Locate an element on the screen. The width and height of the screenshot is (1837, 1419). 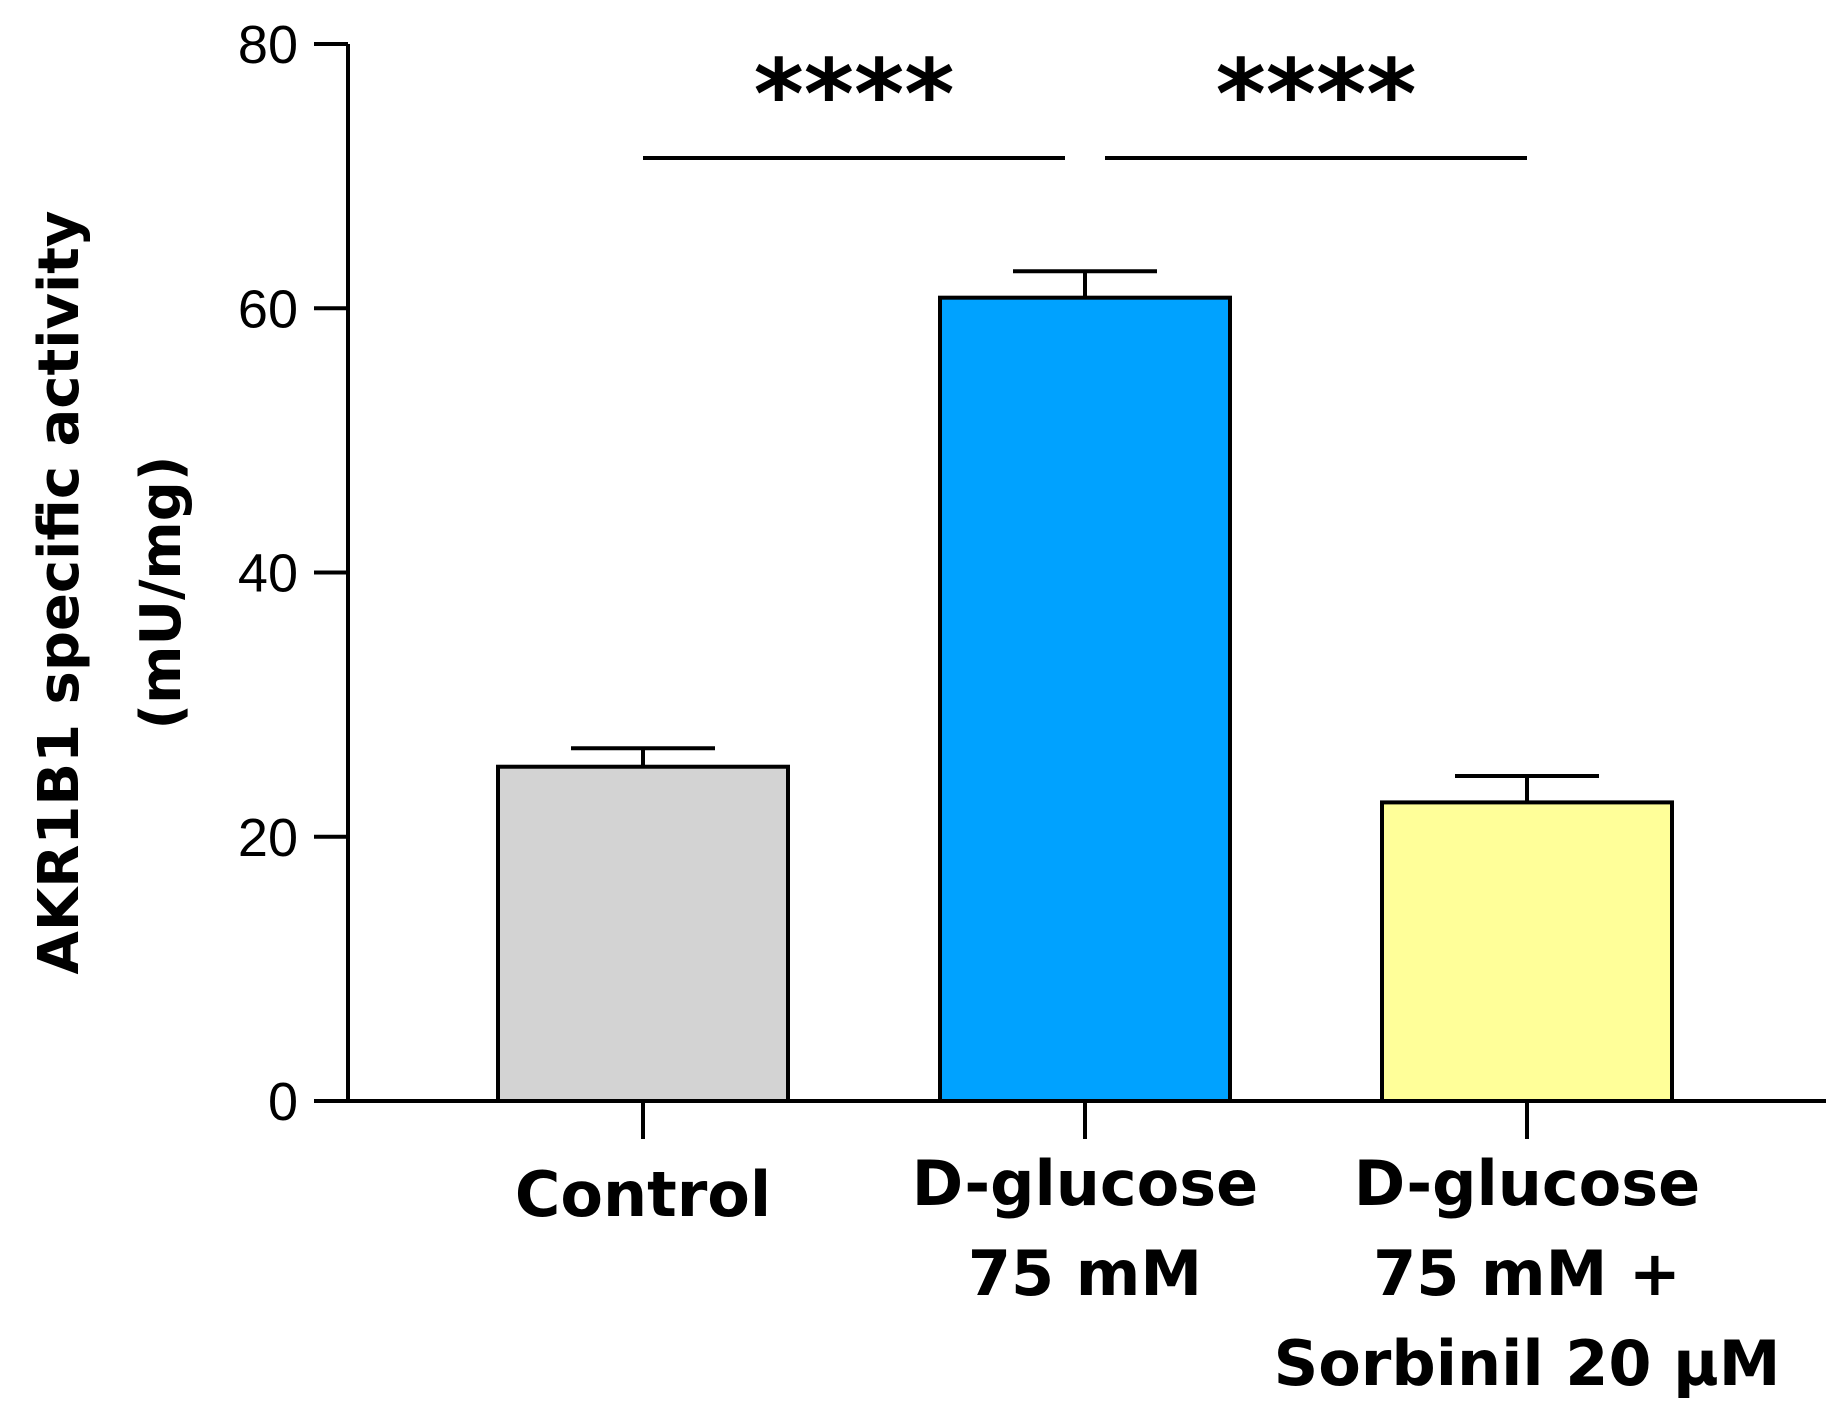
category-label: 75 mM + is located at coordinates (1527, 1273).